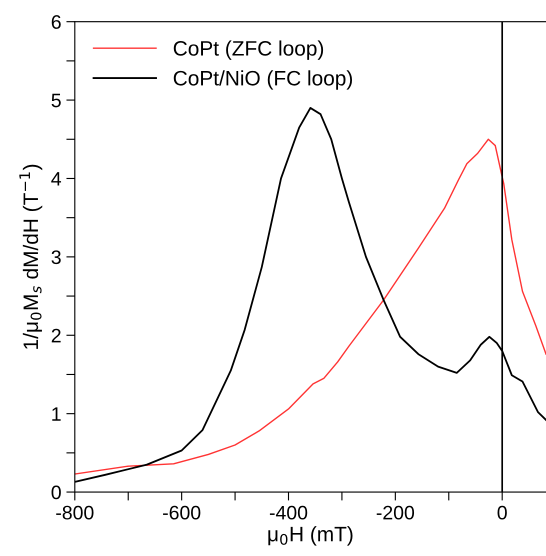  What do you see at coordinates (75, 513) in the screenshot?
I see `x-tick-label: -800` at bounding box center [75, 513].